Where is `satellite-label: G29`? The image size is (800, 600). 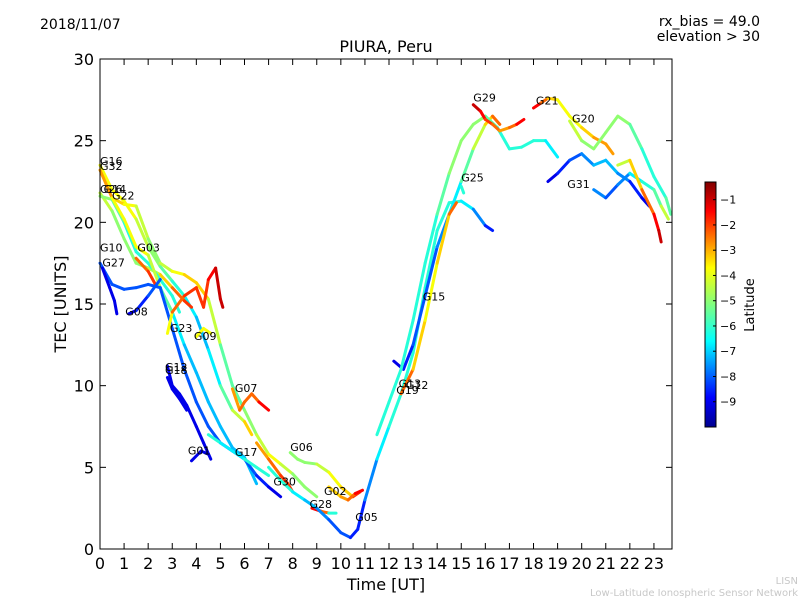
satellite-label: G29 is located at coordinates (484, 97).